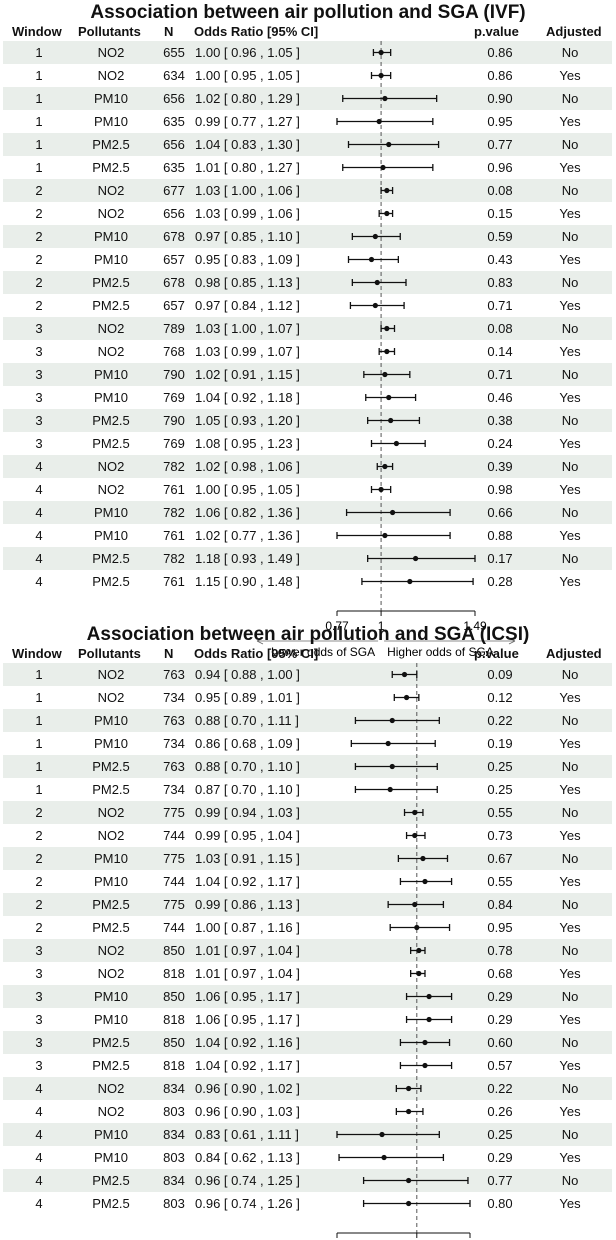 The width and height of the screenshot is (616, 1240). Describe the element at coordinates (500, 52) in the screenshot. I see `cell-p-value: 0.86` at that location.